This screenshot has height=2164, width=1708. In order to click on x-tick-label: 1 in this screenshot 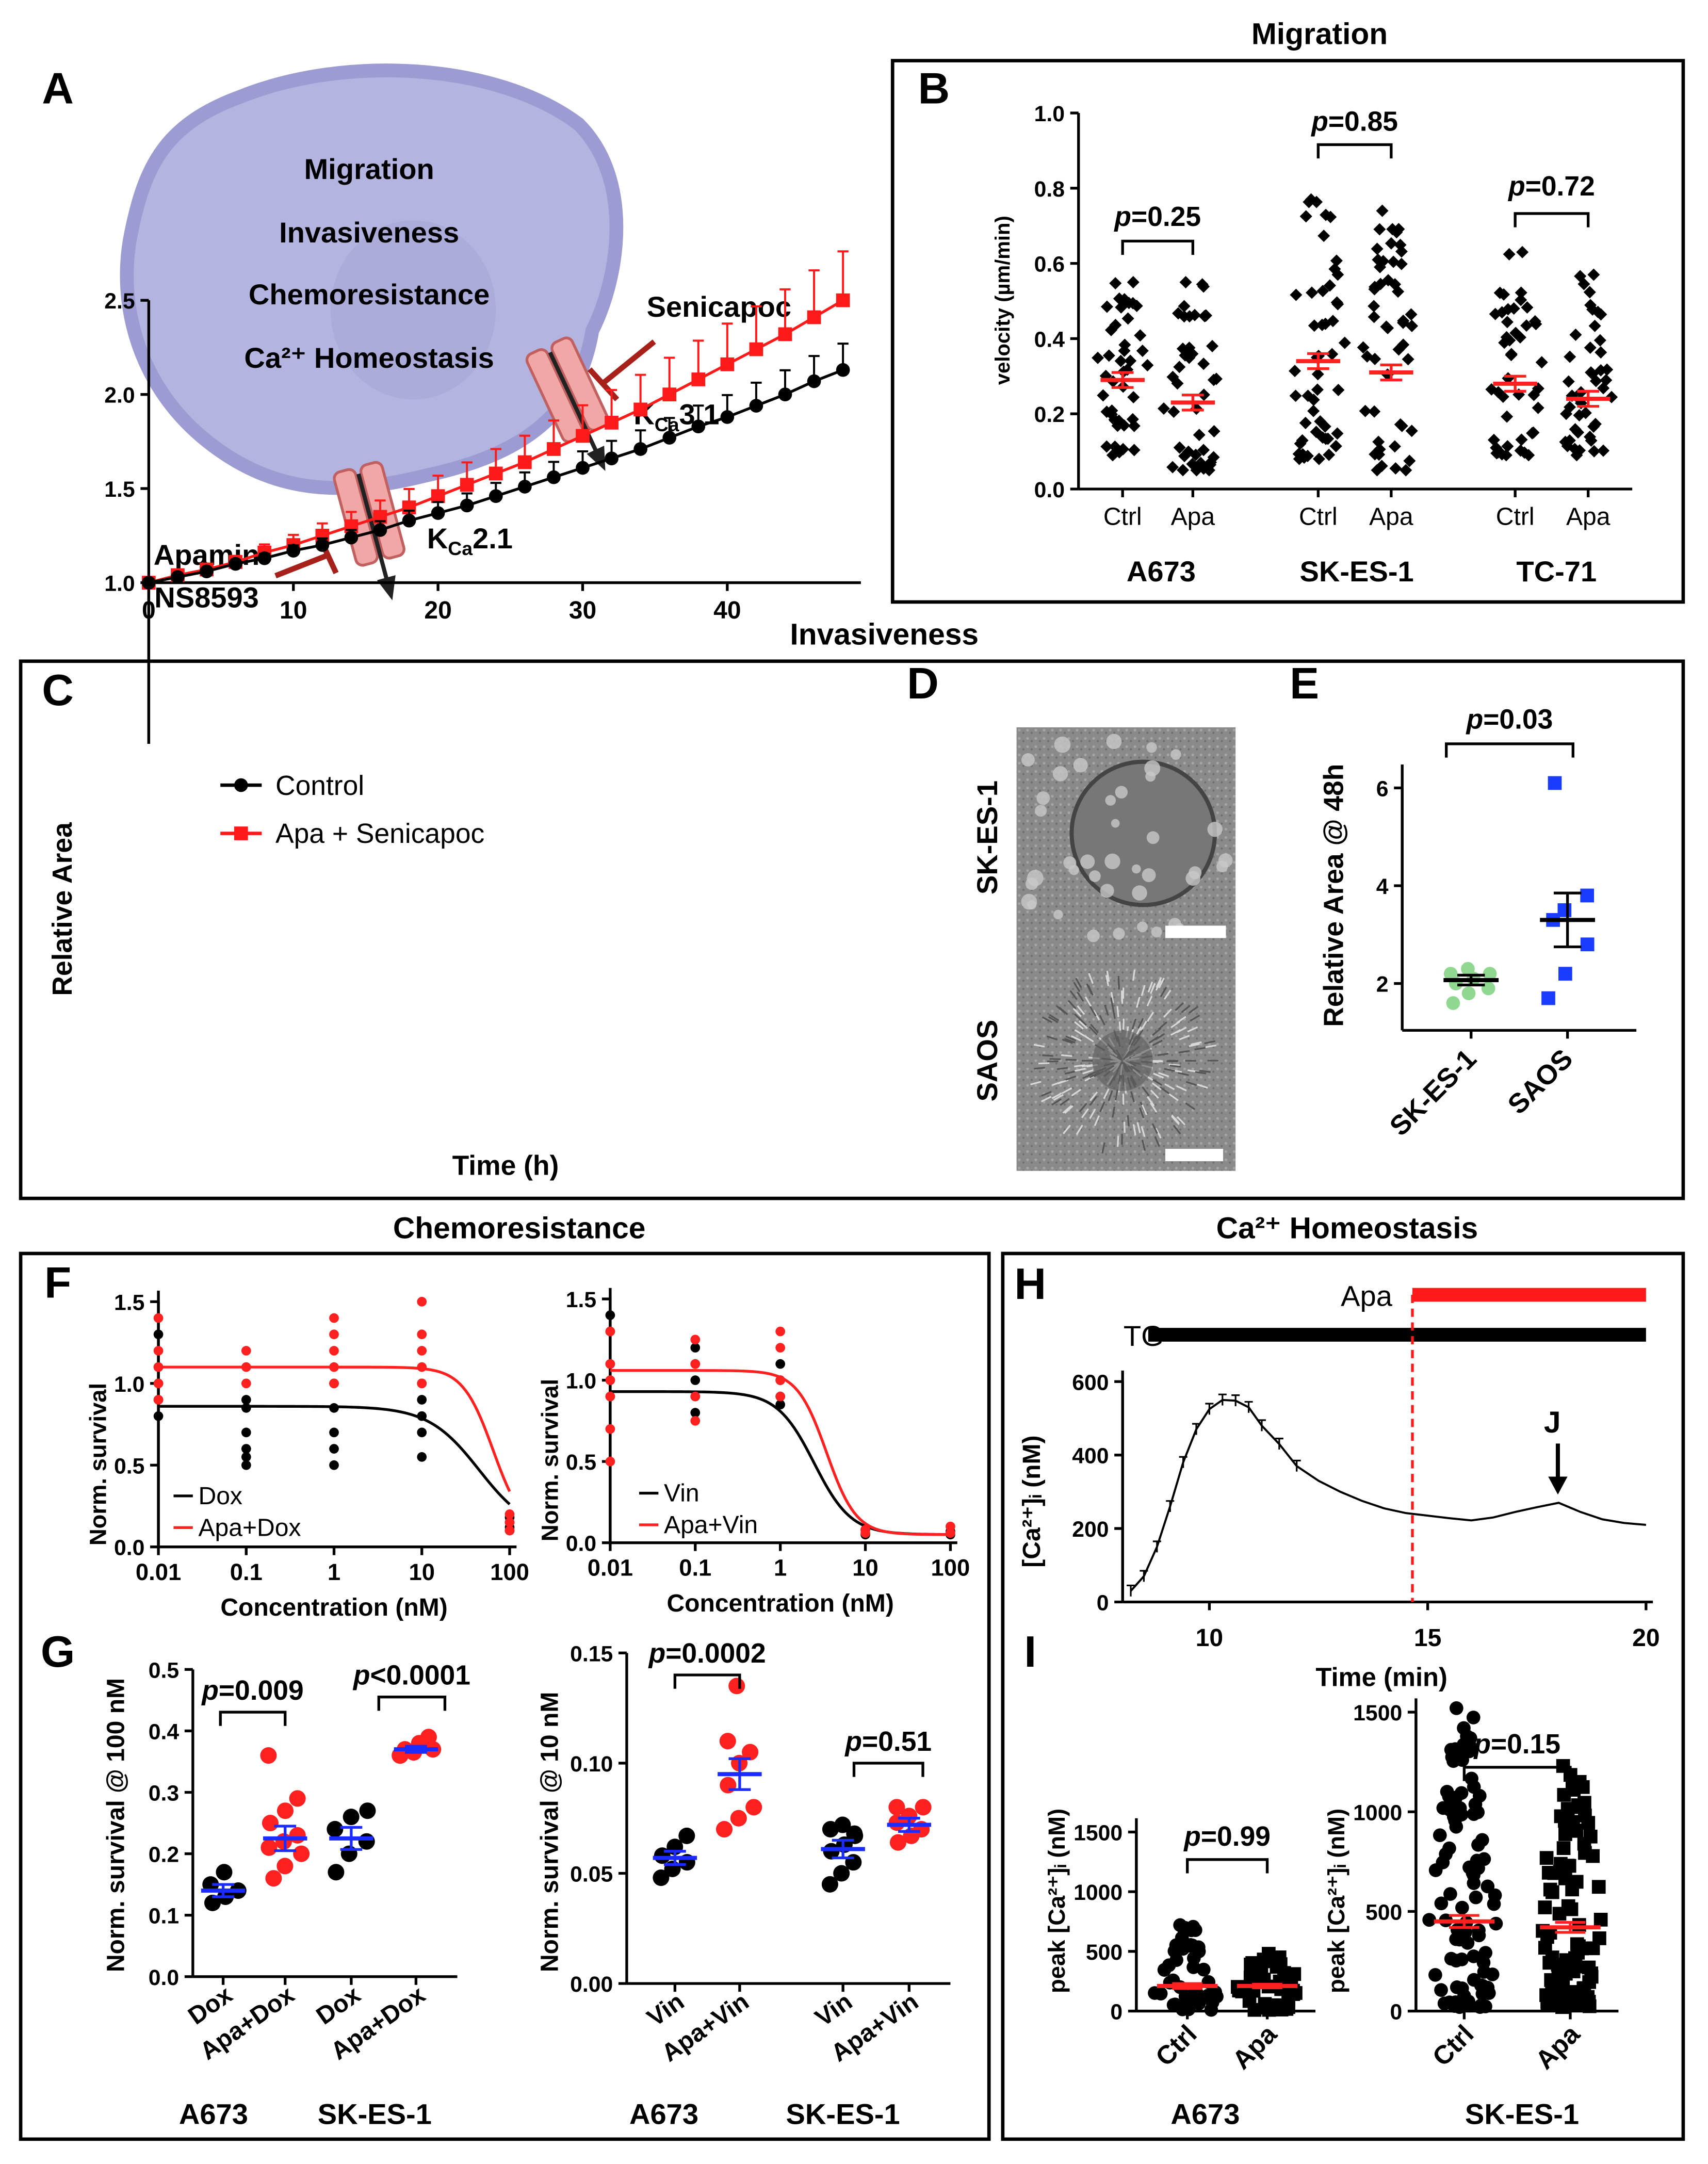, I will do `click(780, 1568)`.